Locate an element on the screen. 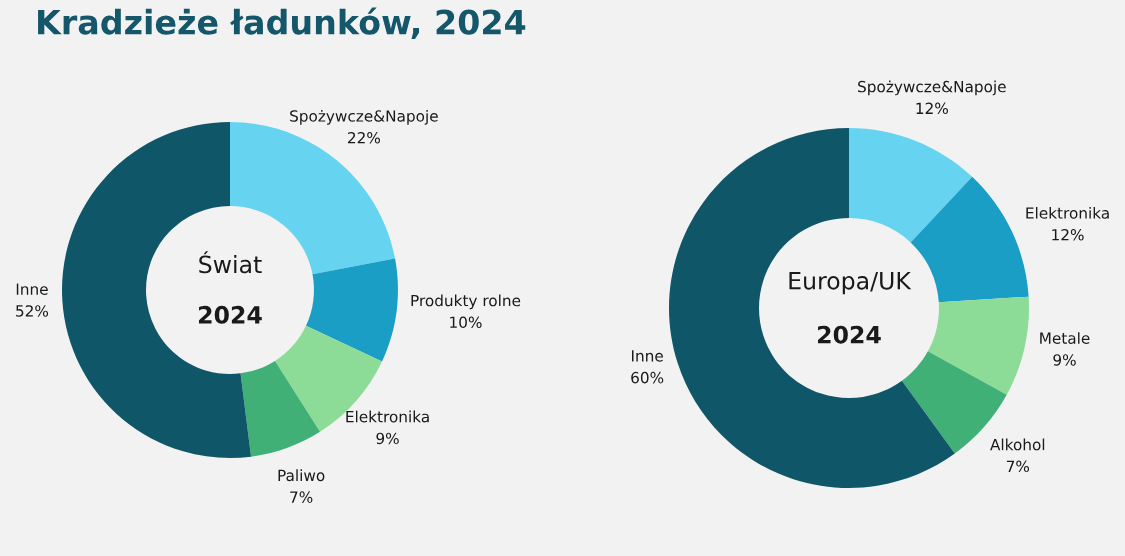  text: Europa/UK is located at coordinates (850, 283).